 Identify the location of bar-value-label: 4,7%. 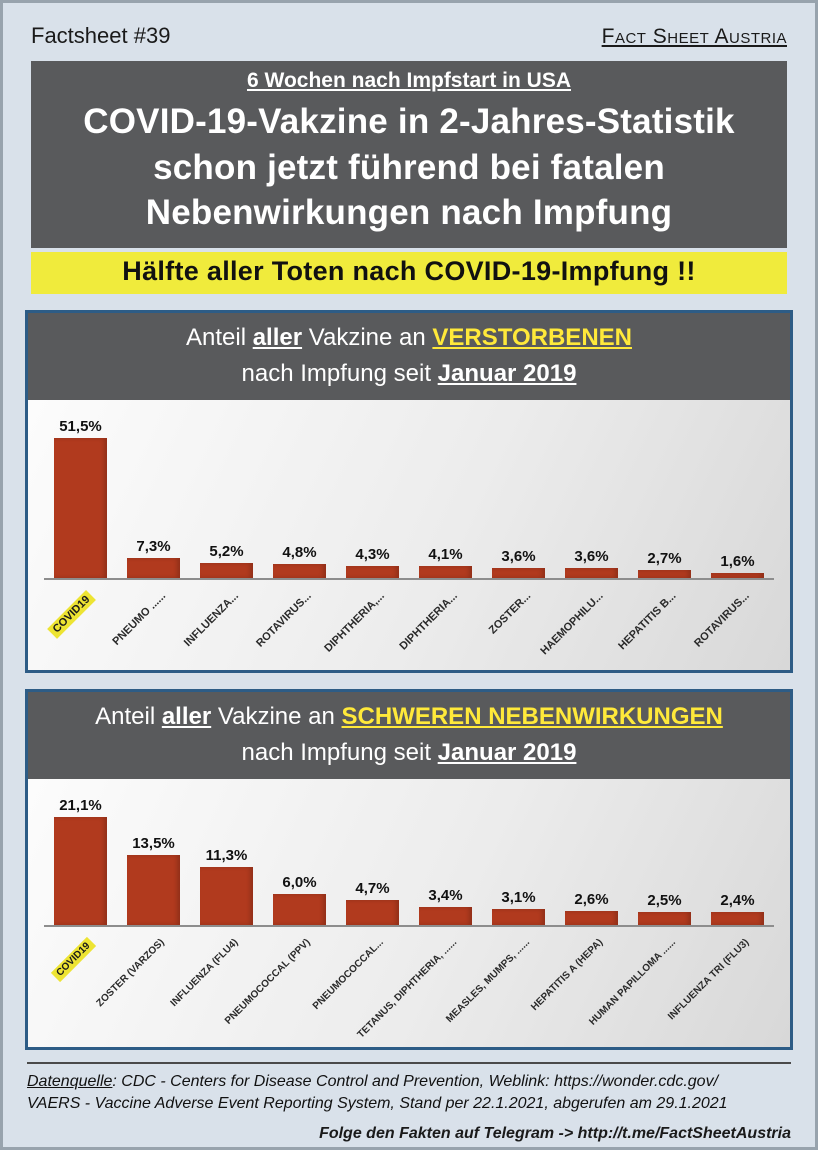
(372, 889).